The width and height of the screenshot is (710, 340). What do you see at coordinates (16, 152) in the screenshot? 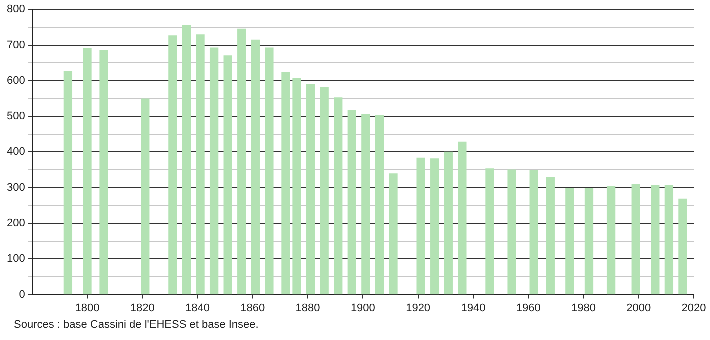
I see `y-tick-label: 400` at bounding box center [16, 152].